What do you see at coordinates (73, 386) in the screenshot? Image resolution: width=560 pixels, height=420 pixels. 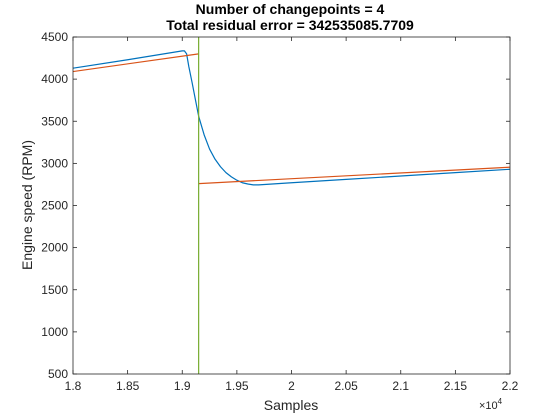 I see `x-tick-label: 1.8` at bounding box center [73, 386].